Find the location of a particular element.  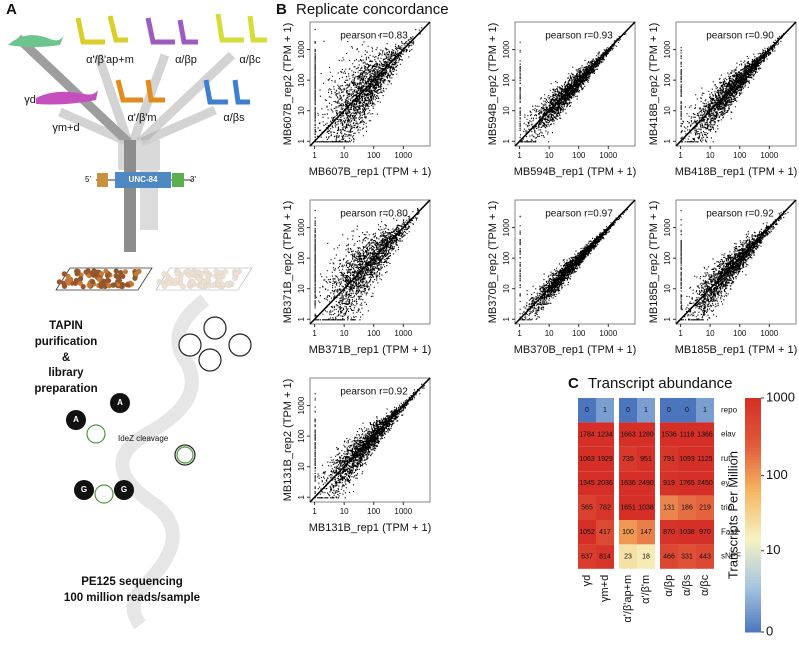

cell-type-label: α'/β'm is located at coordinates (141, 118).